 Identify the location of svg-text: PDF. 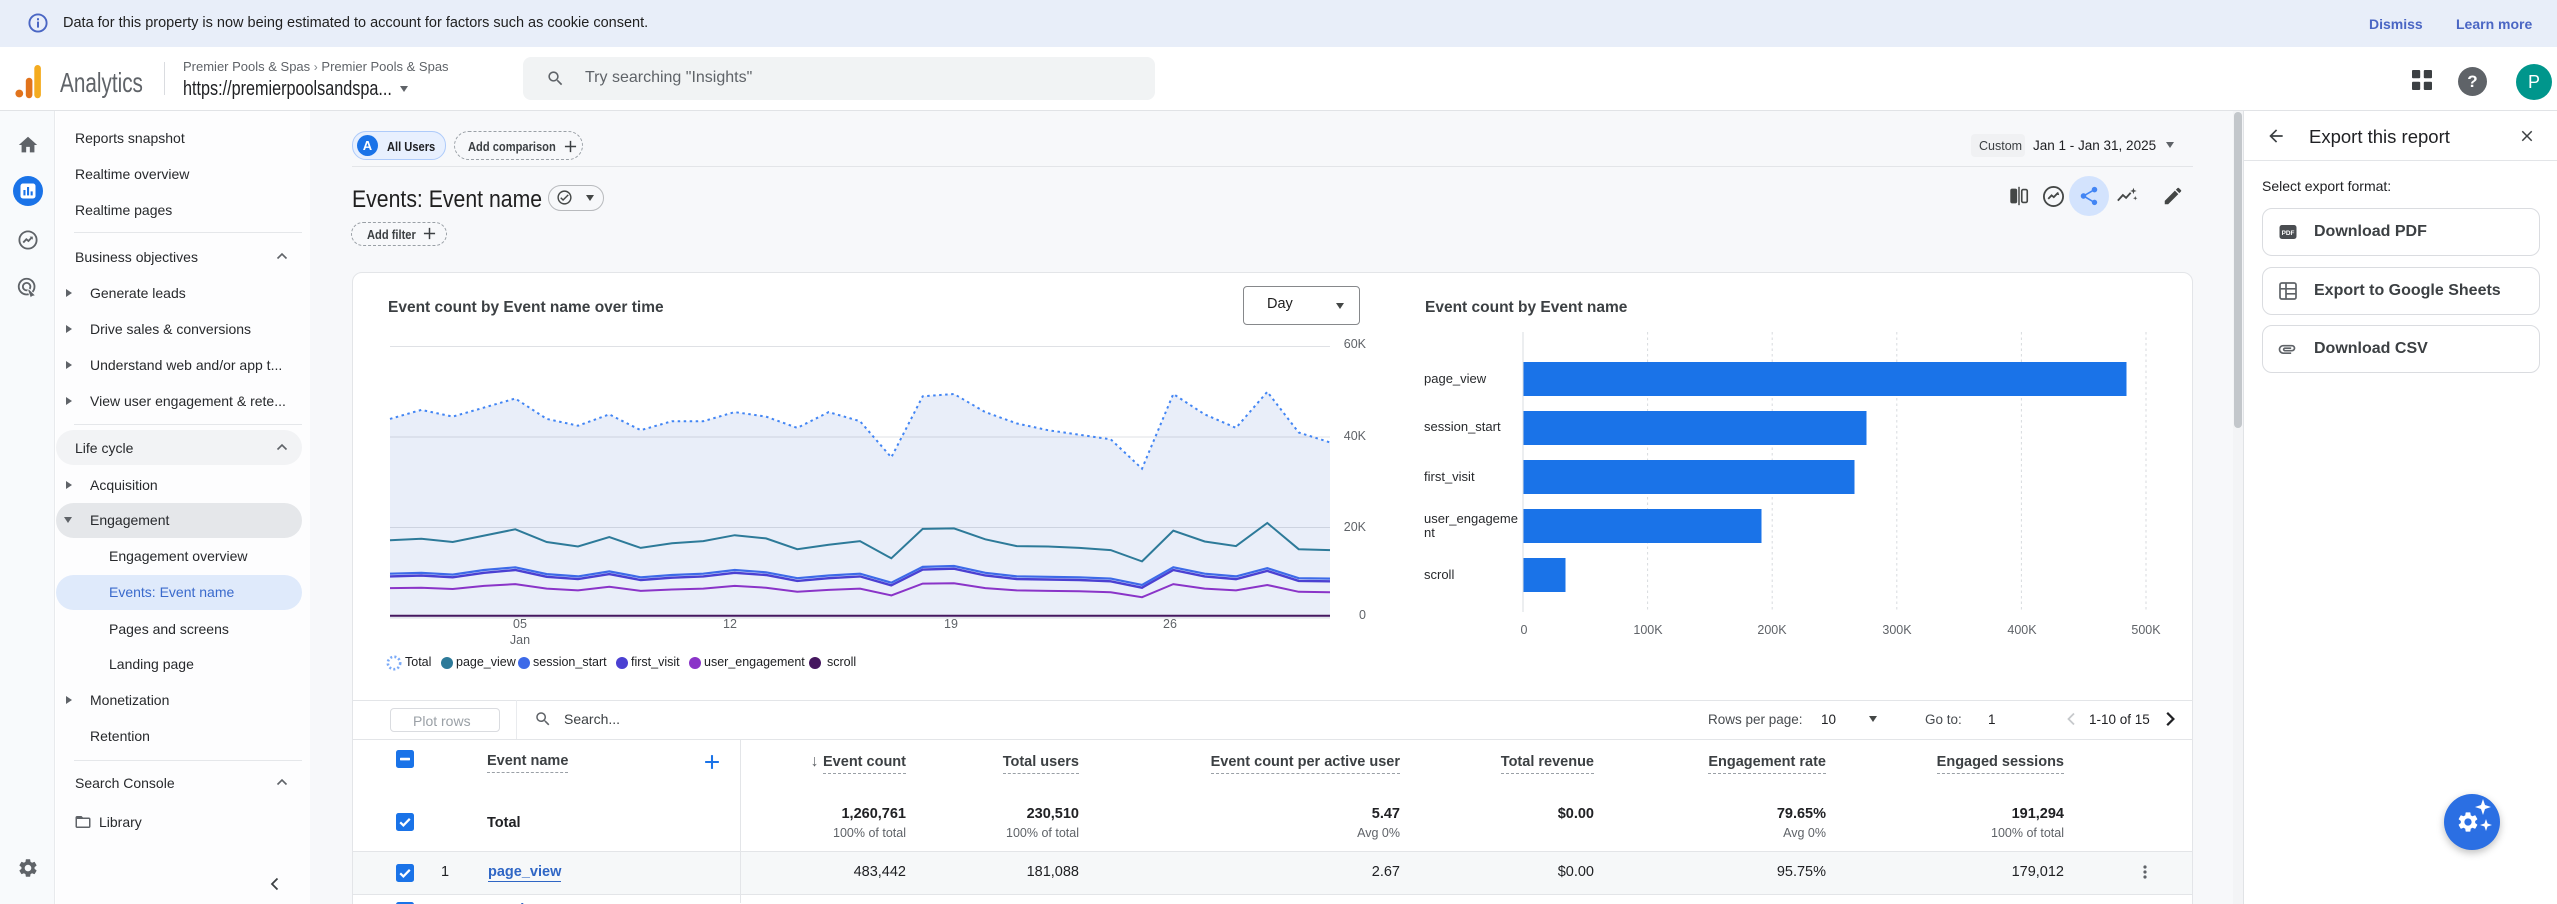
(2288, 233).